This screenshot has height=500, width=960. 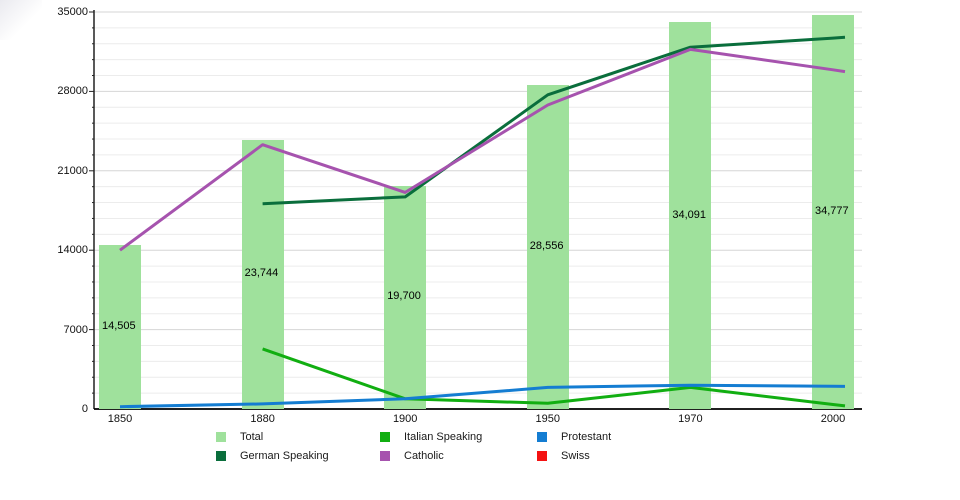 What do you see at coordinates (482, 396) in the screenshot?
I see `line-protestant` at bounding box center [482, 396].